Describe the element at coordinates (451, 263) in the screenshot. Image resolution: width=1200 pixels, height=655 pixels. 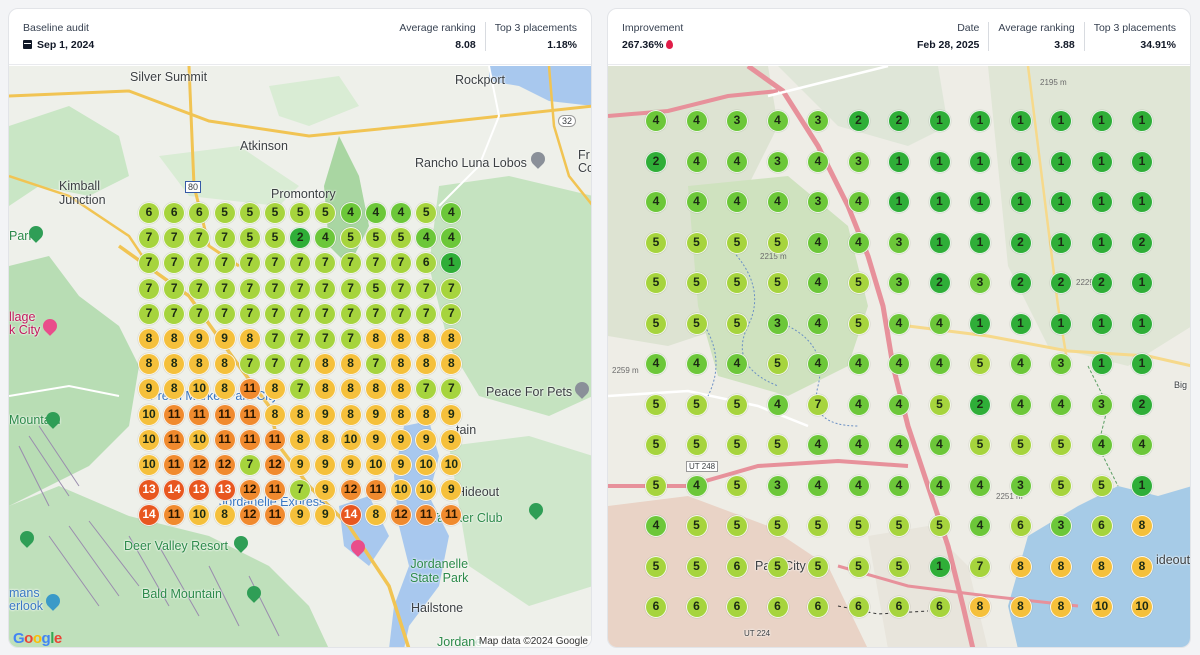
I see `left-rank-marker: 1` at that location.